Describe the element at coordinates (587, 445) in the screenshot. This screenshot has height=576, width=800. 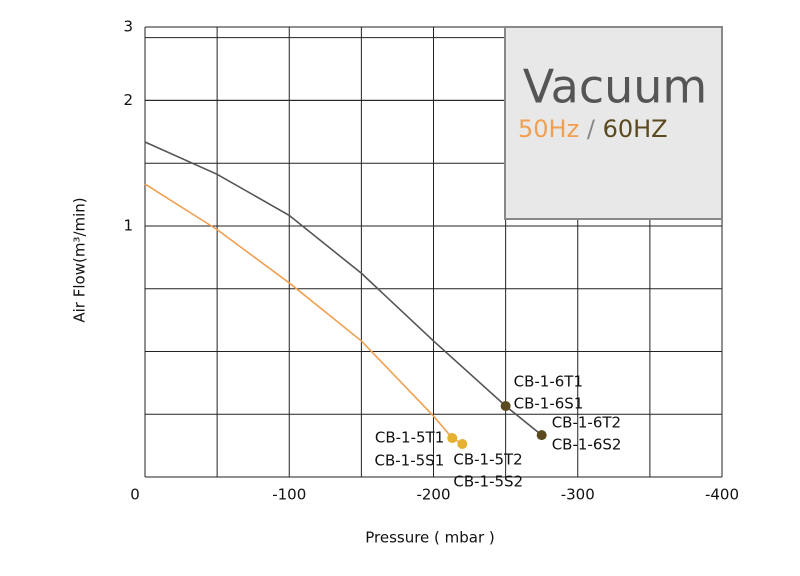
I see `point-label: CB-1-6S2` at that location.